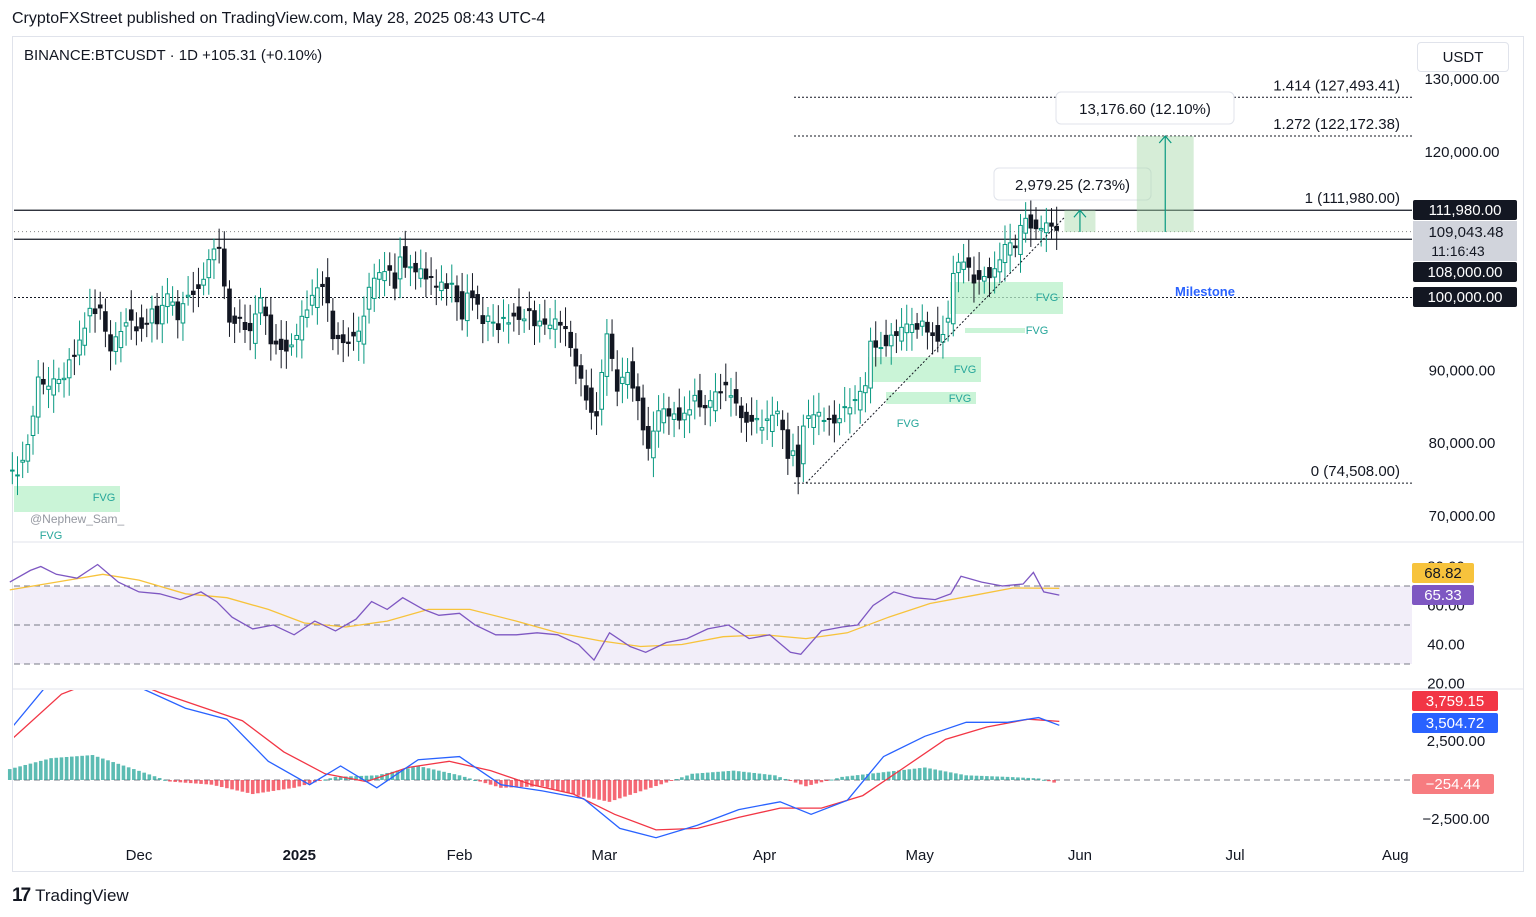 This screenshot has width=1536, height=917. Describe the element at coordinates (1465, 232) in the screenshot. I see `last-price: 109,043.48` at that location.